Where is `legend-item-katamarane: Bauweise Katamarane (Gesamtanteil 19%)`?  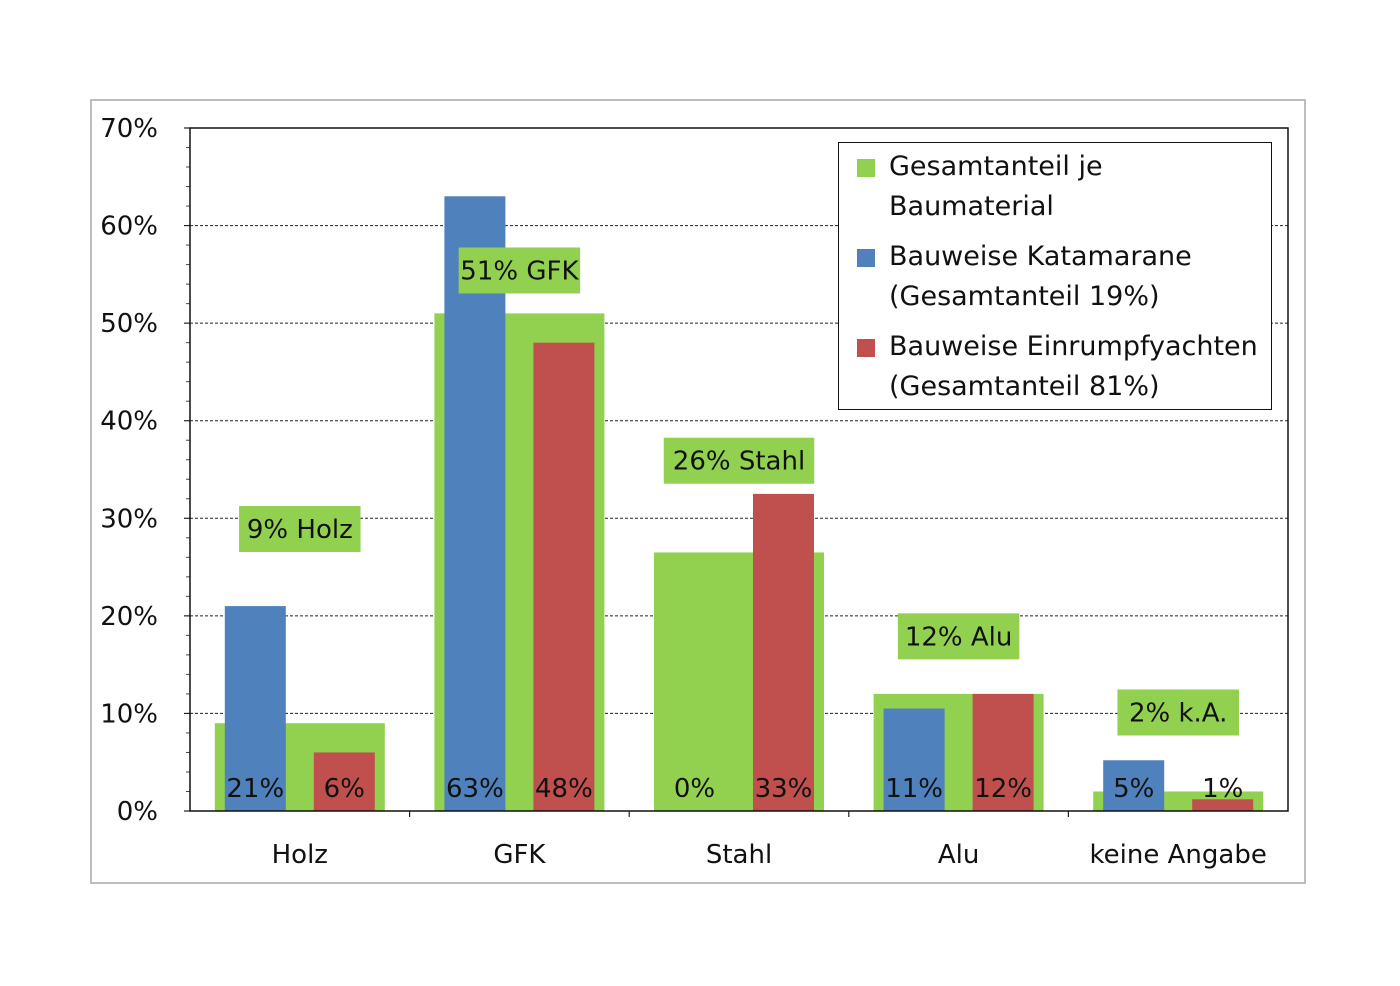 legend-item-katamarane: Bauweise Katamarane (Gesamtanteil 19%) is located at coordinates (1063, 277).